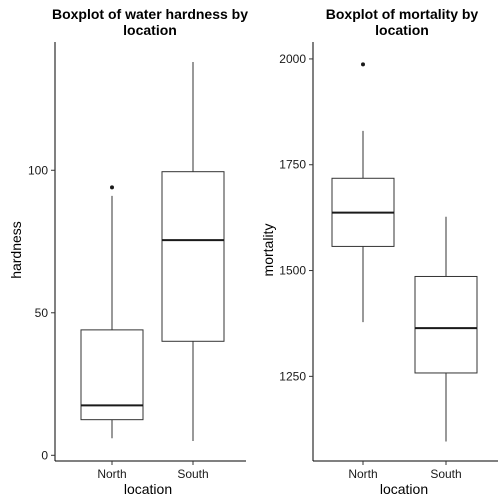 Image resolution: width=504 pixels, height=504 pixels. I want to click on hardness-y-tick-label: 50, so click(42, 313).